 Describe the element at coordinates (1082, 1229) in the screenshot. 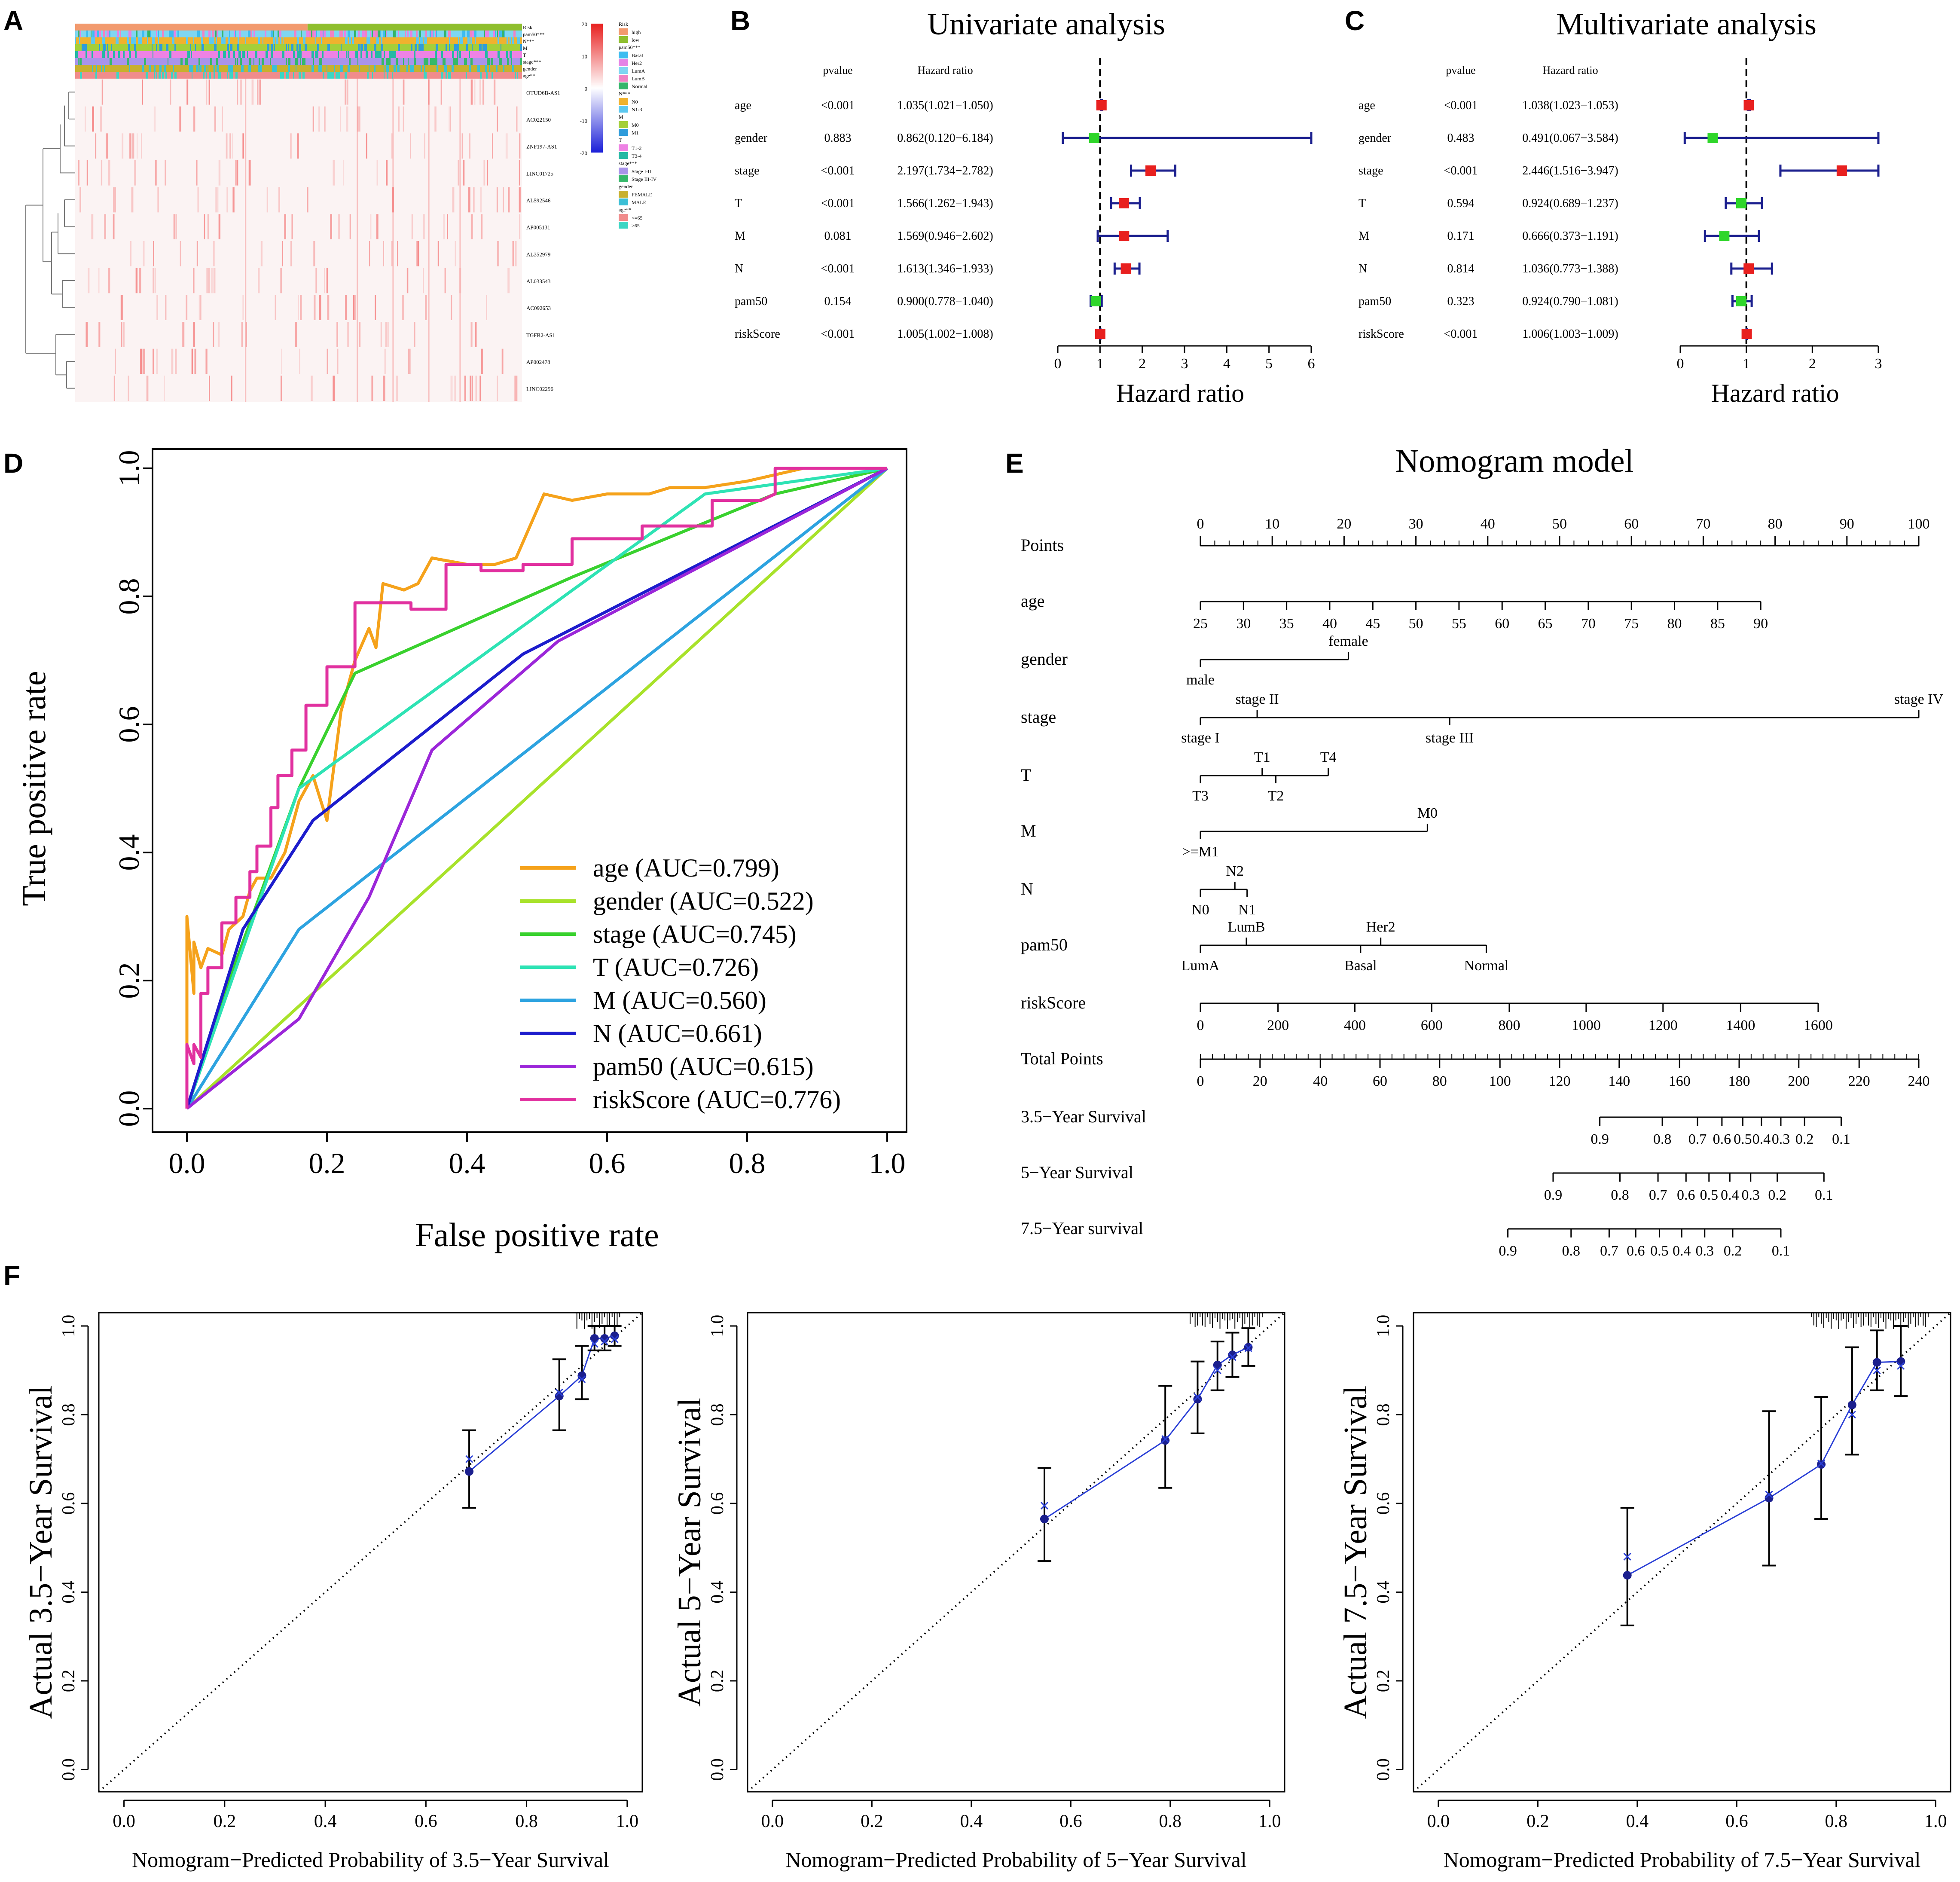

I see `axis-label: 7.5−Year survival` at that location.